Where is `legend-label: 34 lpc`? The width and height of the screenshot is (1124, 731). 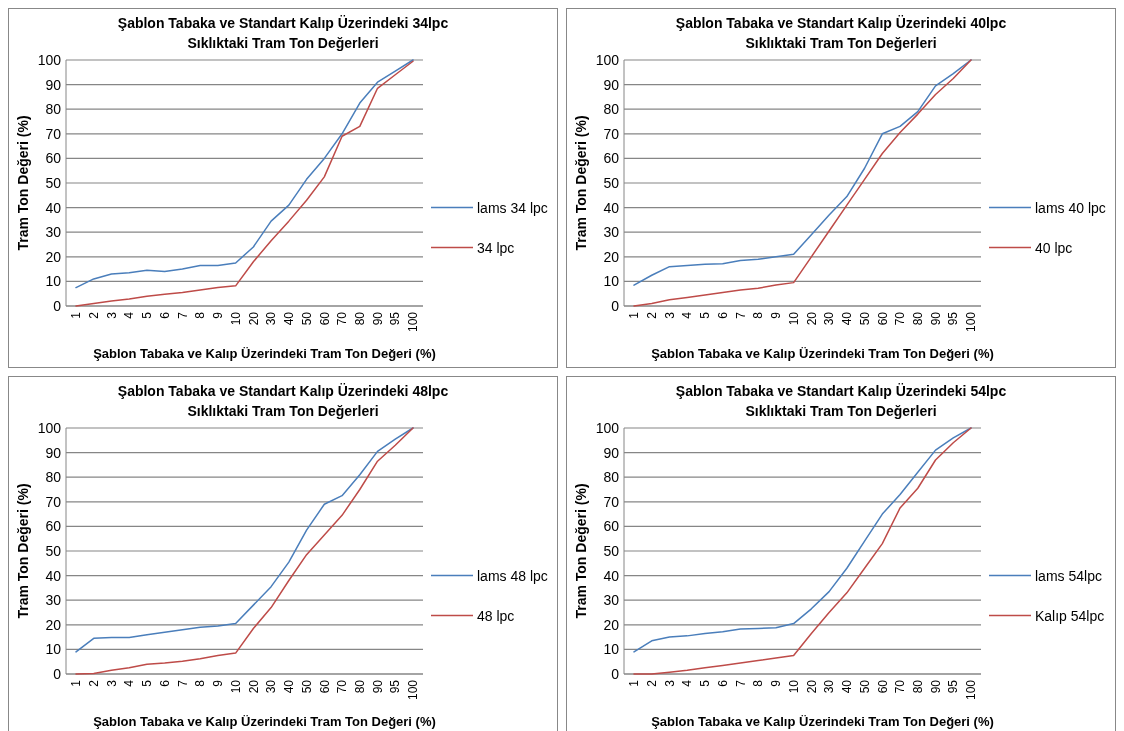
legend-label: 34 lpc is located at coordinates (496, 247).